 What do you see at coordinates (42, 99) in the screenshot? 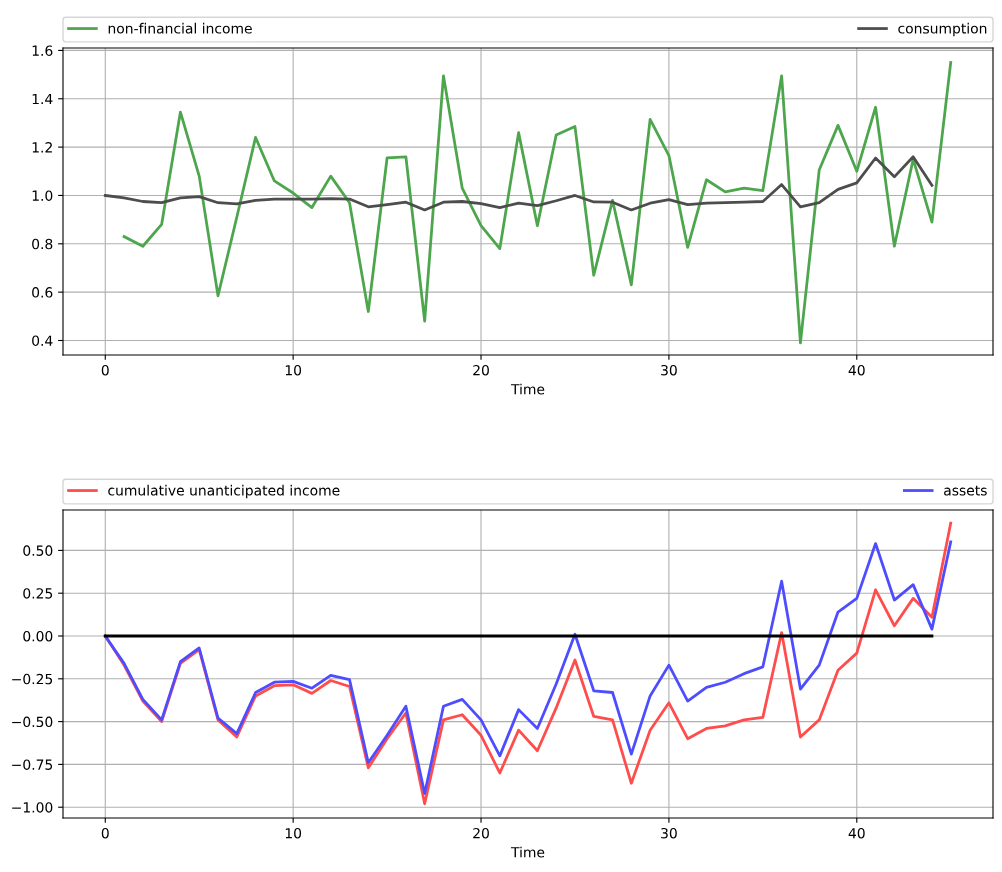
I see `y-tick-label: 1.4` at bounding box center [42, 99].